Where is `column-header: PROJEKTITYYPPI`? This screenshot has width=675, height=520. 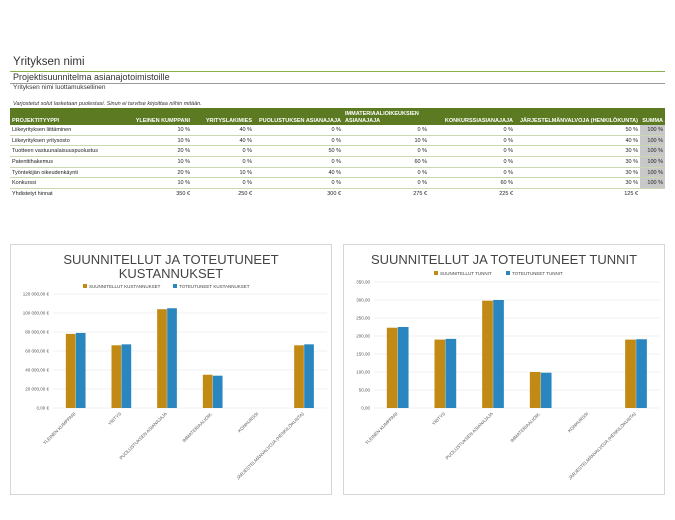 column-header: PROJEKTITYYPPI is located at coordinates (65, 116).